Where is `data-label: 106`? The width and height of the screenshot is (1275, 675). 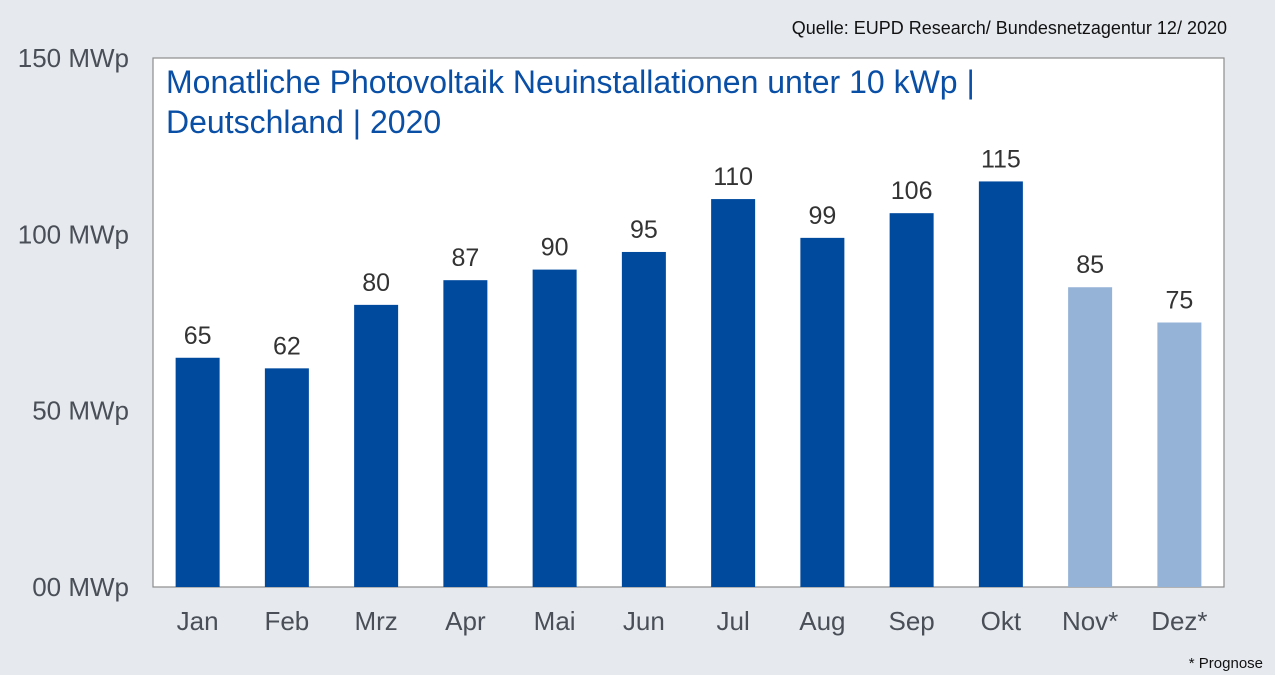 data-label: 106 is located at coordinates (912, 191).